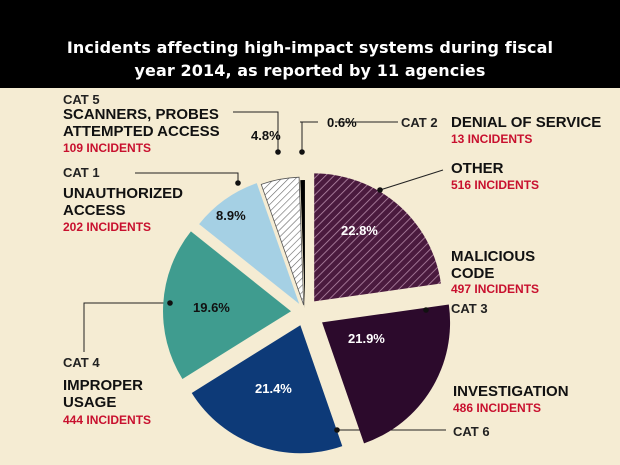 The image size is (620, 465). Describe the element at coordinates (107, 227) in the screenshot. I see `slice-incidents-unauthorized-access: 202 INCIDENTS` at that location.